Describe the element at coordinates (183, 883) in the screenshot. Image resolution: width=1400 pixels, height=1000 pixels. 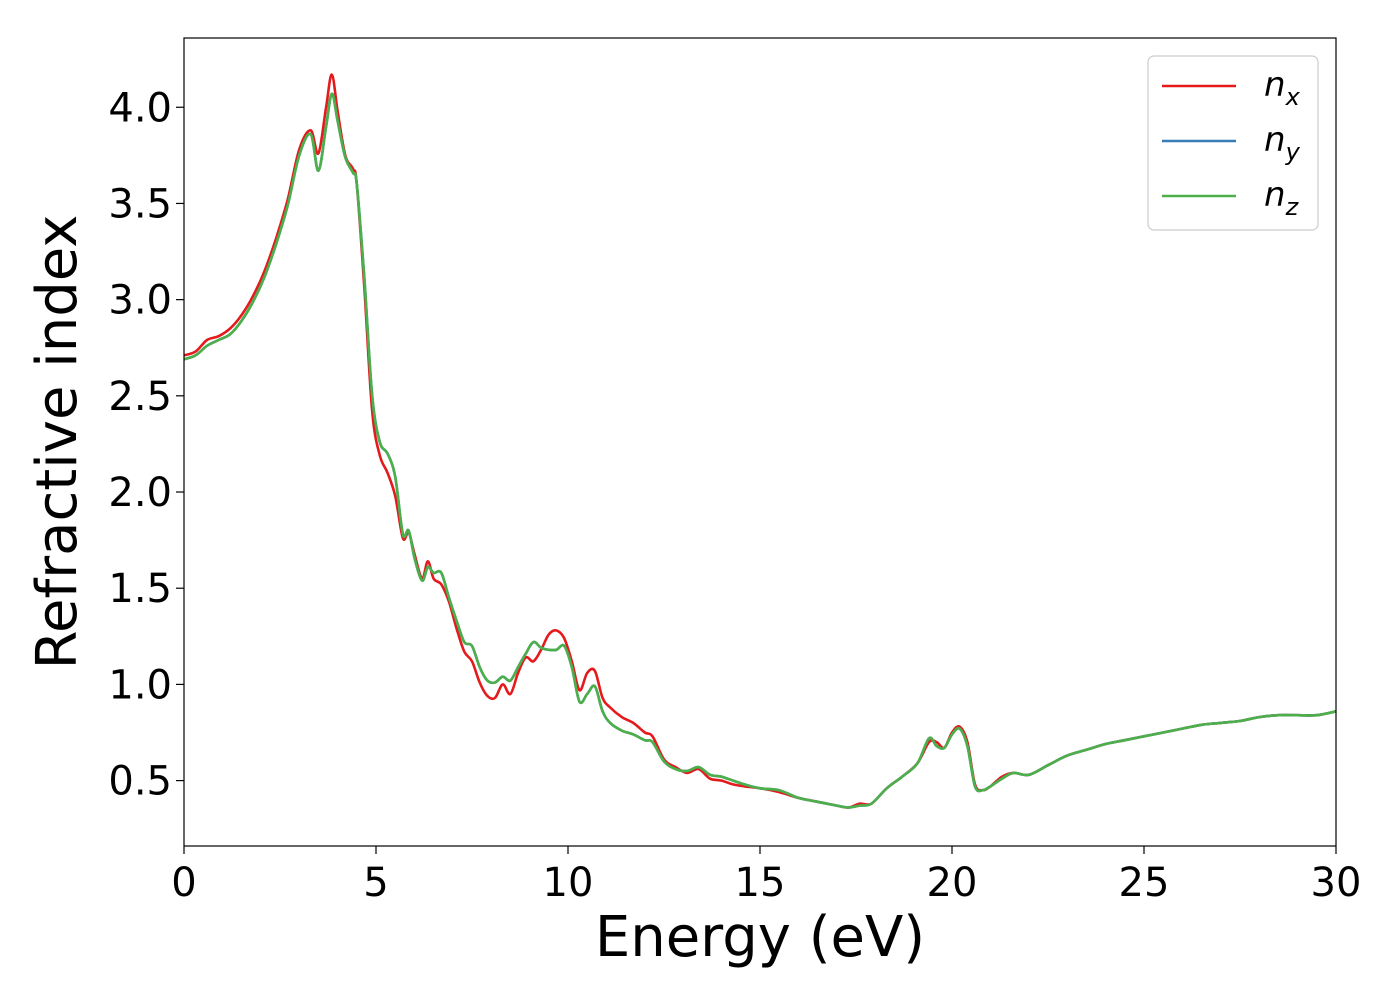
I see `x-tick-label: 0` at that location.